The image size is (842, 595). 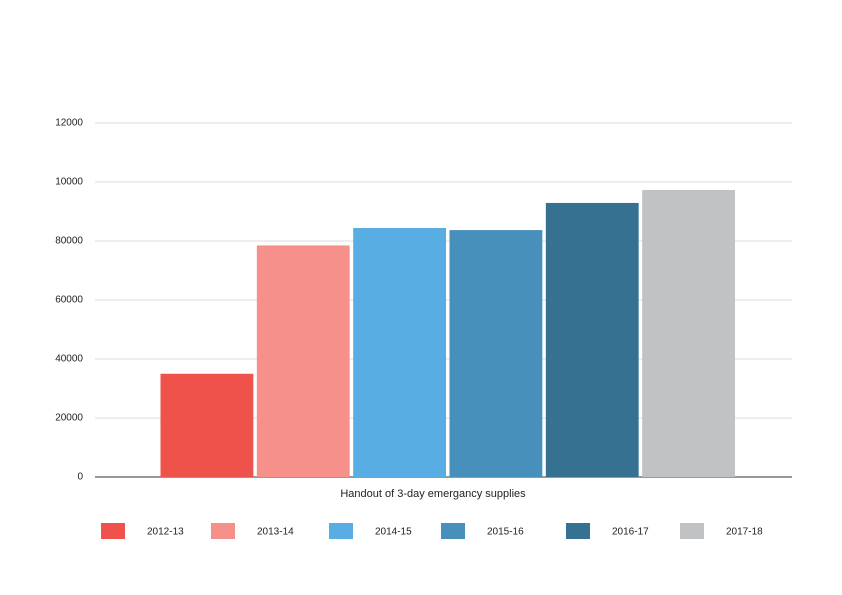 What do you see at coordinates (69, 182) in the screenshot?
I see `y-tick-label: 10000` at bounding box center [69, 182].